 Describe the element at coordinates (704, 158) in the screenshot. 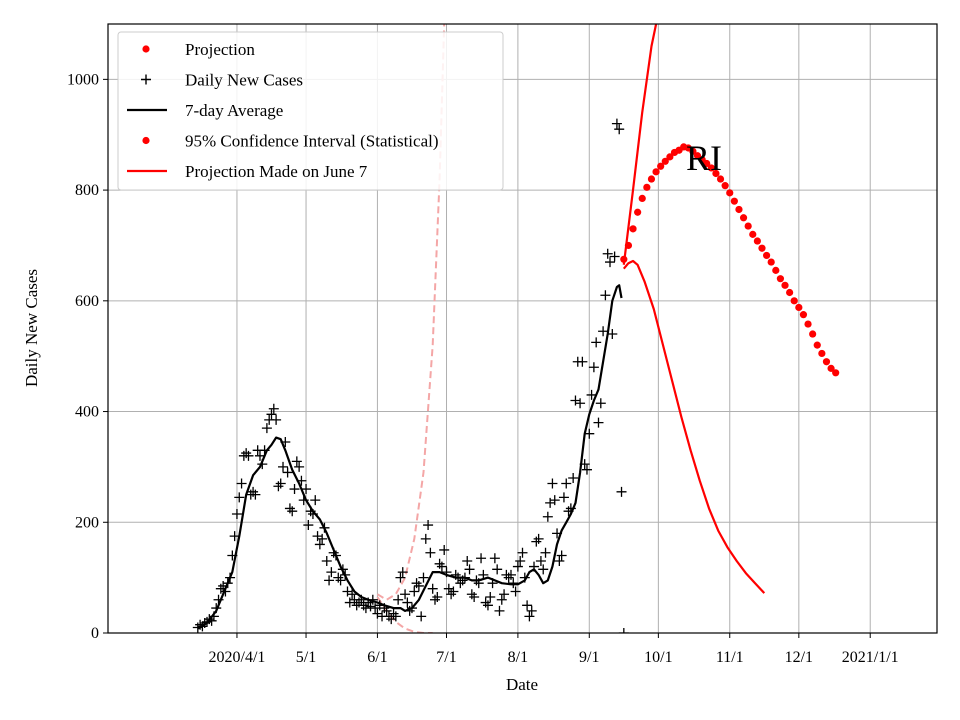

I see `state-annotation: RI` at that location.